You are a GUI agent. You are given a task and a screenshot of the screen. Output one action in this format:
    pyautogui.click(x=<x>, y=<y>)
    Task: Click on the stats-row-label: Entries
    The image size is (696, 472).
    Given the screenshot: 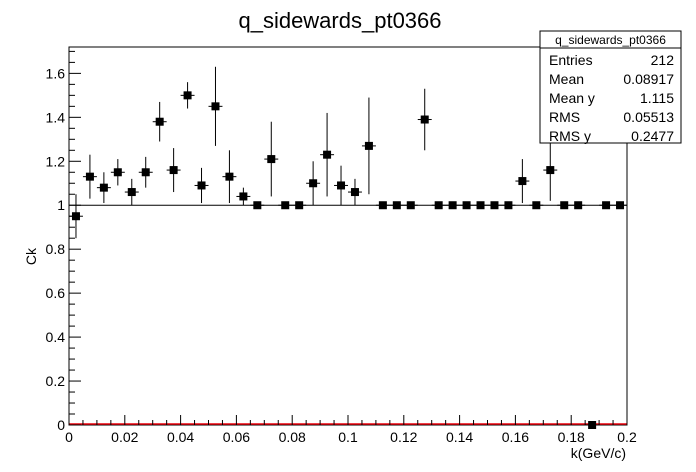 What is the action you would take?
    pyautogui.click(x=571, y=60)
    